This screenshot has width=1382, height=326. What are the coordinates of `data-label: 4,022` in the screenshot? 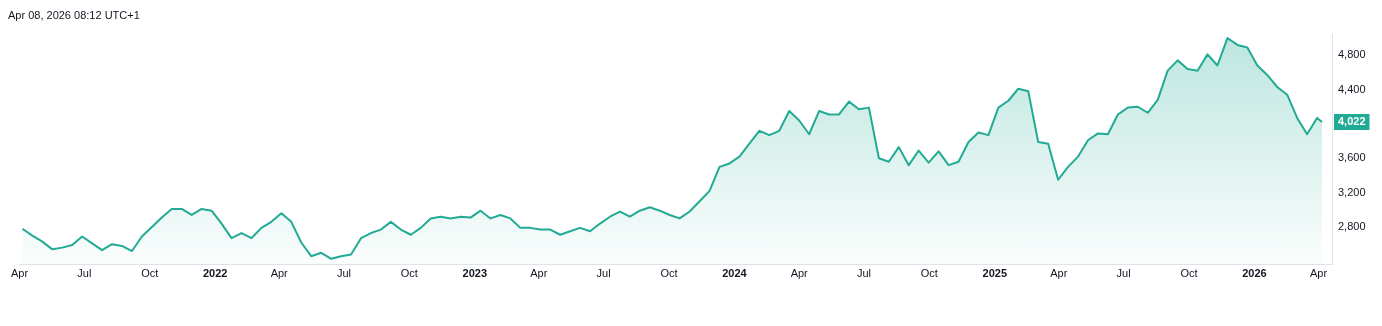 It's located at (1352, 121).